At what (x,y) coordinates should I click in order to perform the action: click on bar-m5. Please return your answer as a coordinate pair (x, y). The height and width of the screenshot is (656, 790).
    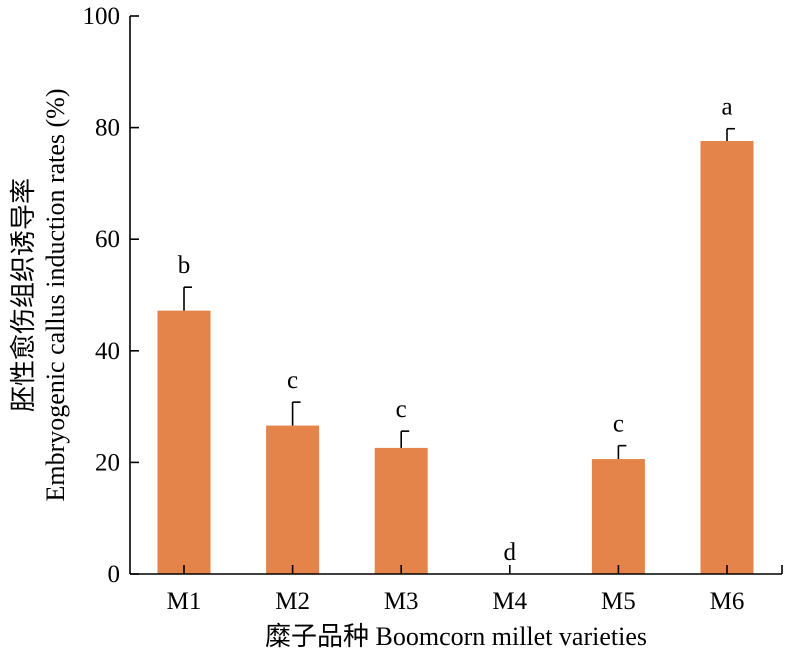
    Looking at the image, I should click on (618, 516).